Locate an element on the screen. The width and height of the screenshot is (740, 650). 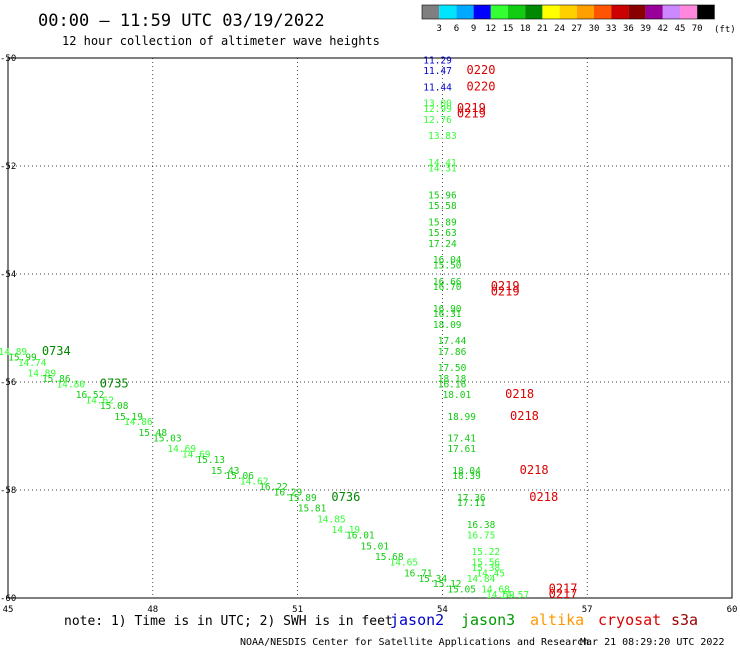
wave-height-label: 15.86 is located at coordinates (56, 379).